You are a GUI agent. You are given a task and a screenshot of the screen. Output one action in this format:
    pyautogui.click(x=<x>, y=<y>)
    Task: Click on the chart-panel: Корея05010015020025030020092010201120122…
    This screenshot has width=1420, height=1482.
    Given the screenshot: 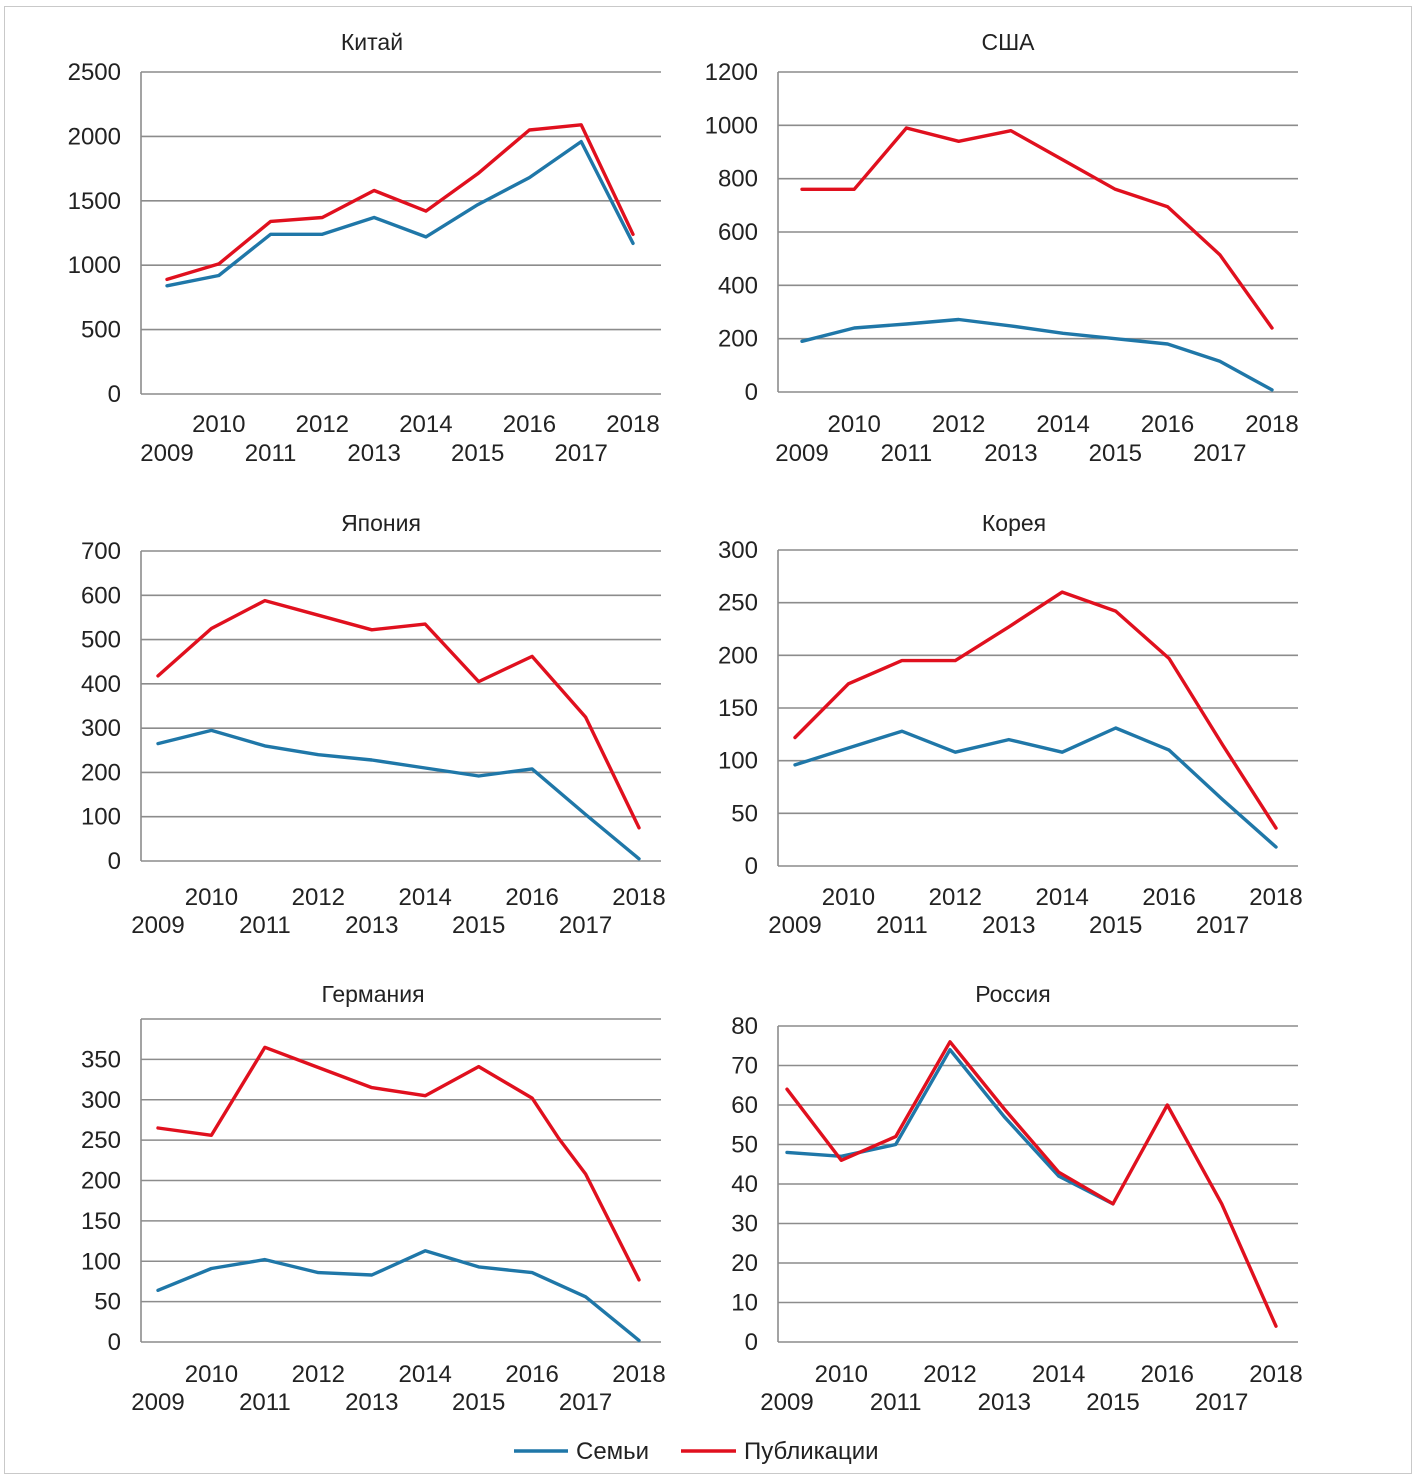 What is the action you would take?
    pyautogui.click(x=1010, y=724)
    